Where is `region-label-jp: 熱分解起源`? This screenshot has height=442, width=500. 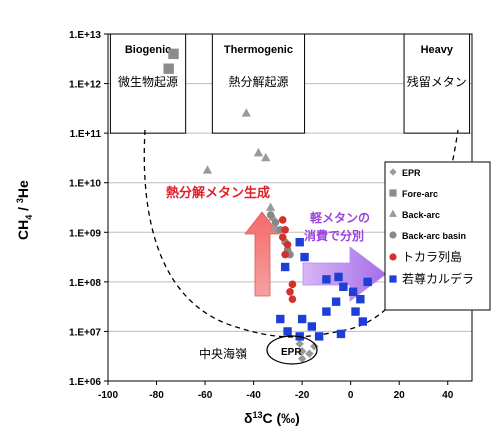 region-label-jp: 熱分解起源 is located at coordinates (258, 82).